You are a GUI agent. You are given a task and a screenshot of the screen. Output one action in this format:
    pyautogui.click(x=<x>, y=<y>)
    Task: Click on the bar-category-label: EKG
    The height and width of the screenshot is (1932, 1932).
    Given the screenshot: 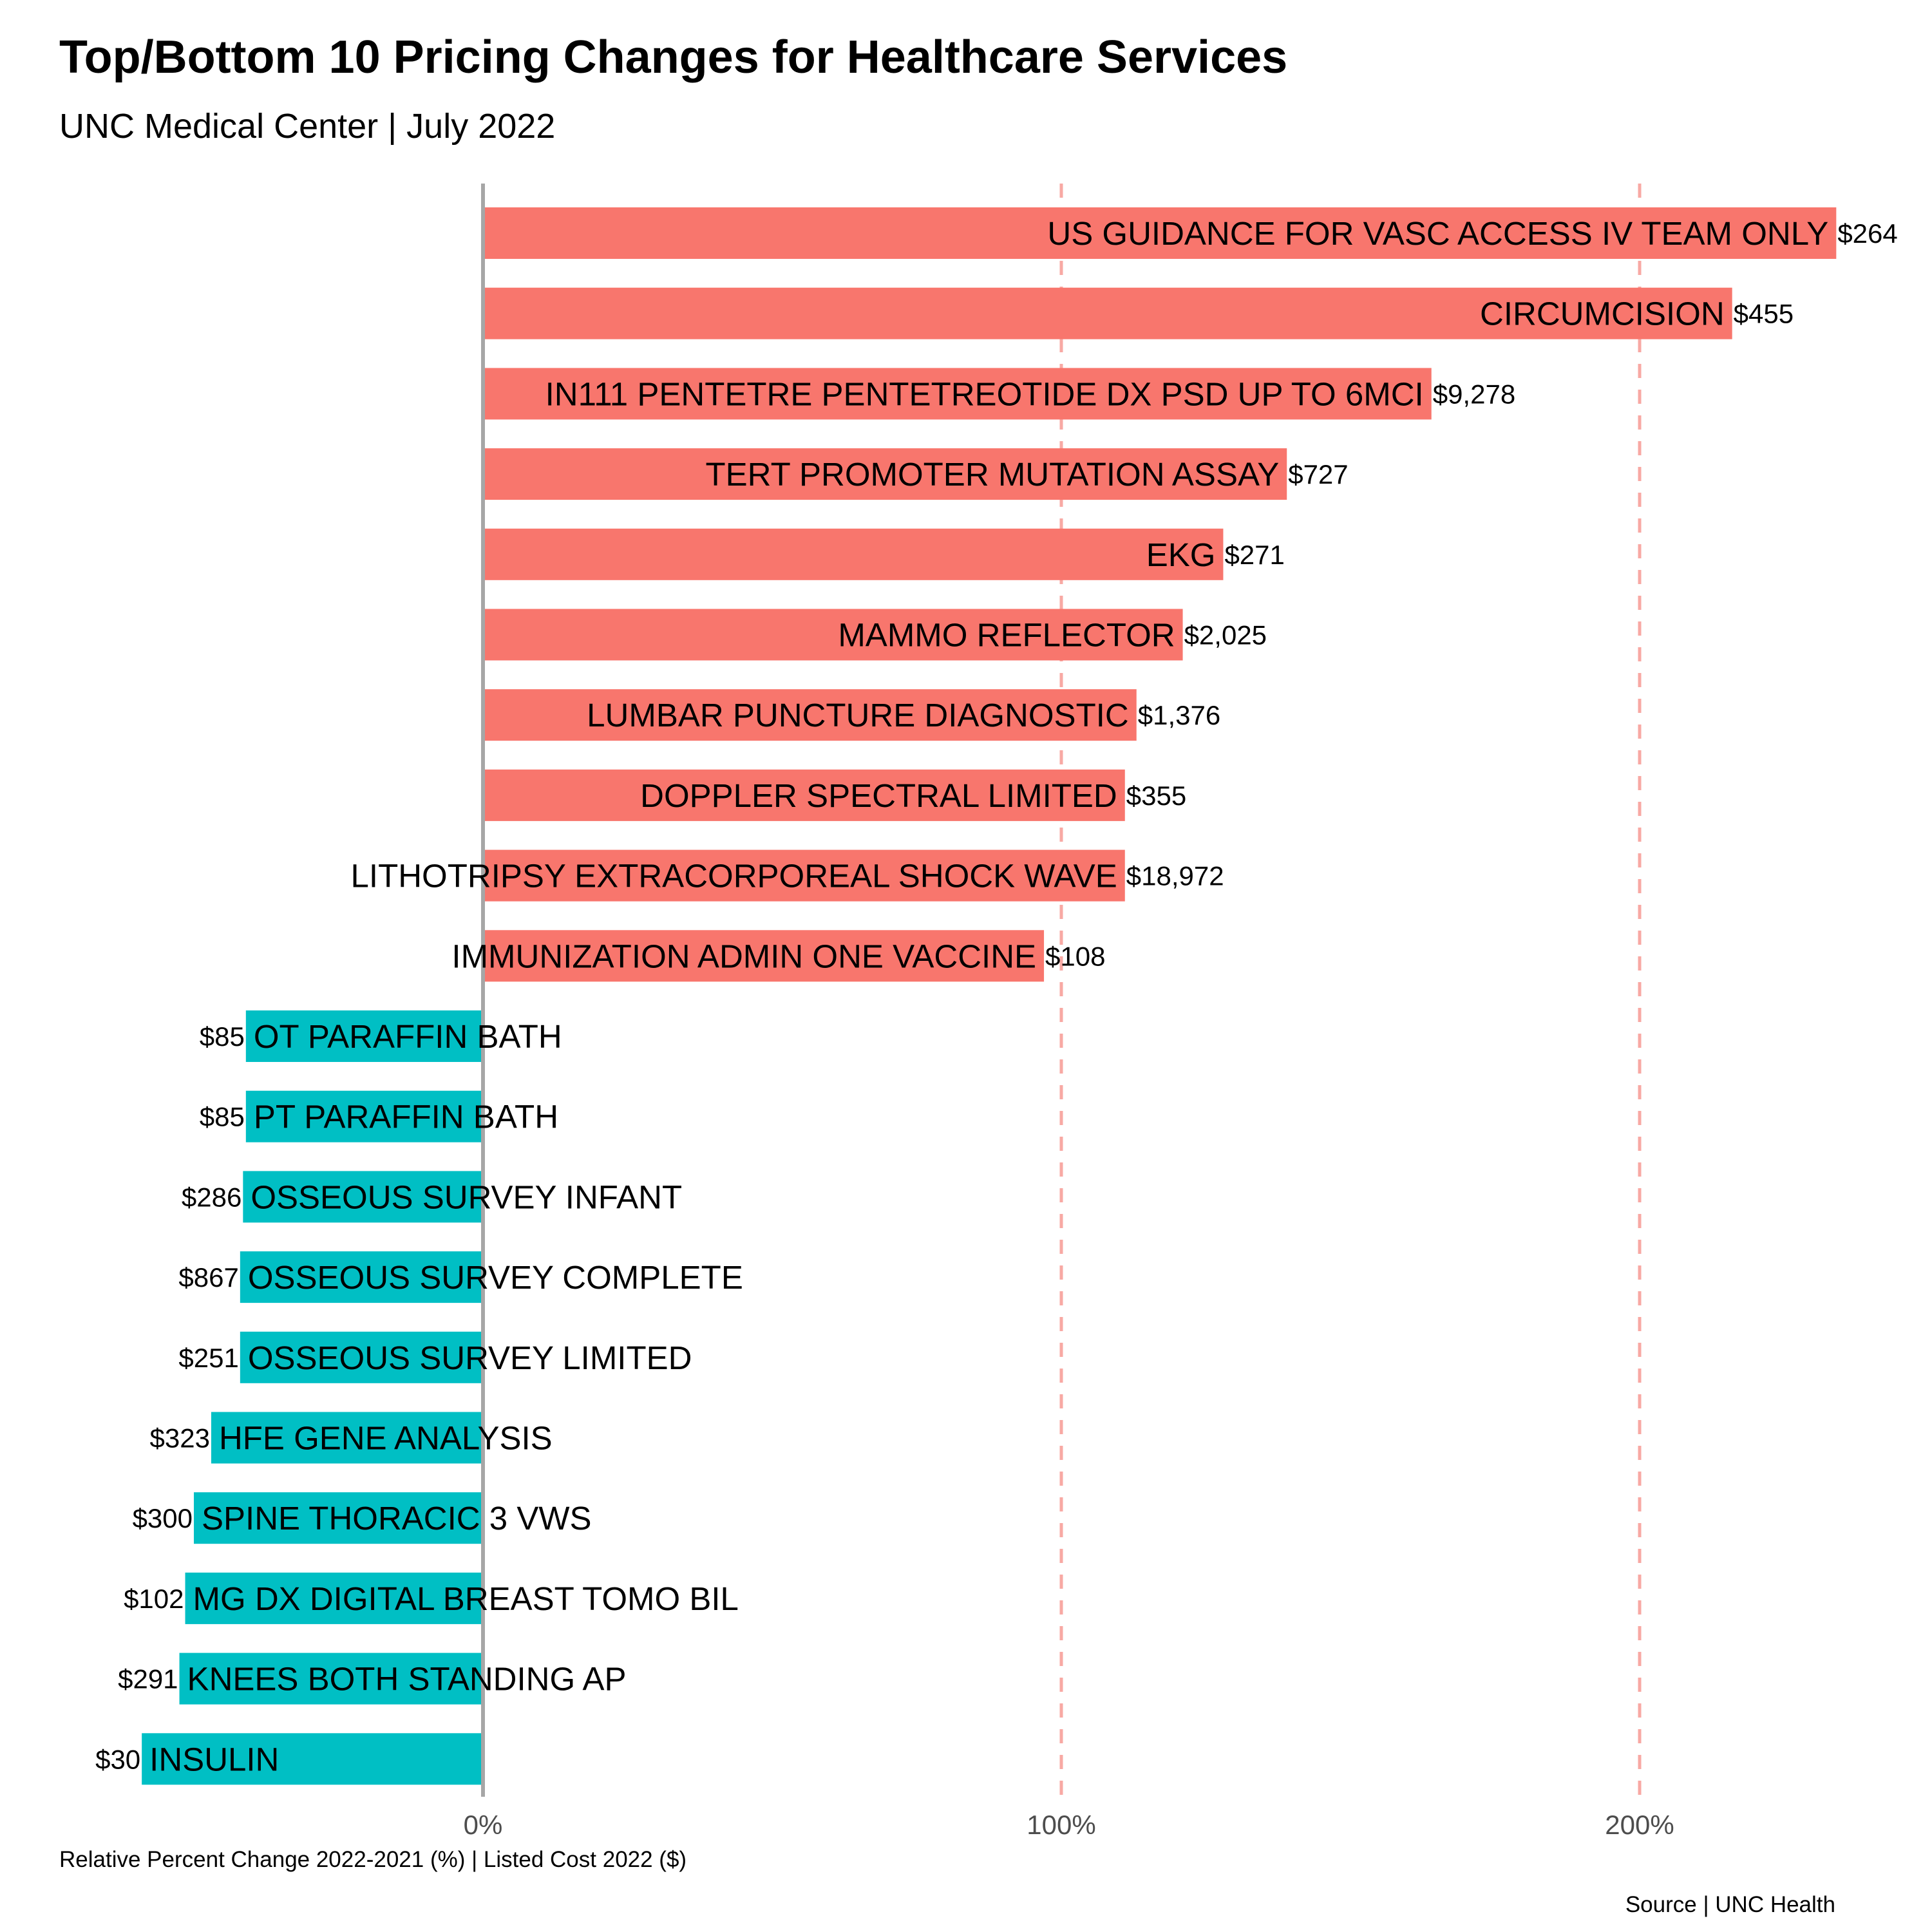 What is the action you would take?
    pyautogui.click(x=1181, y=554)
    